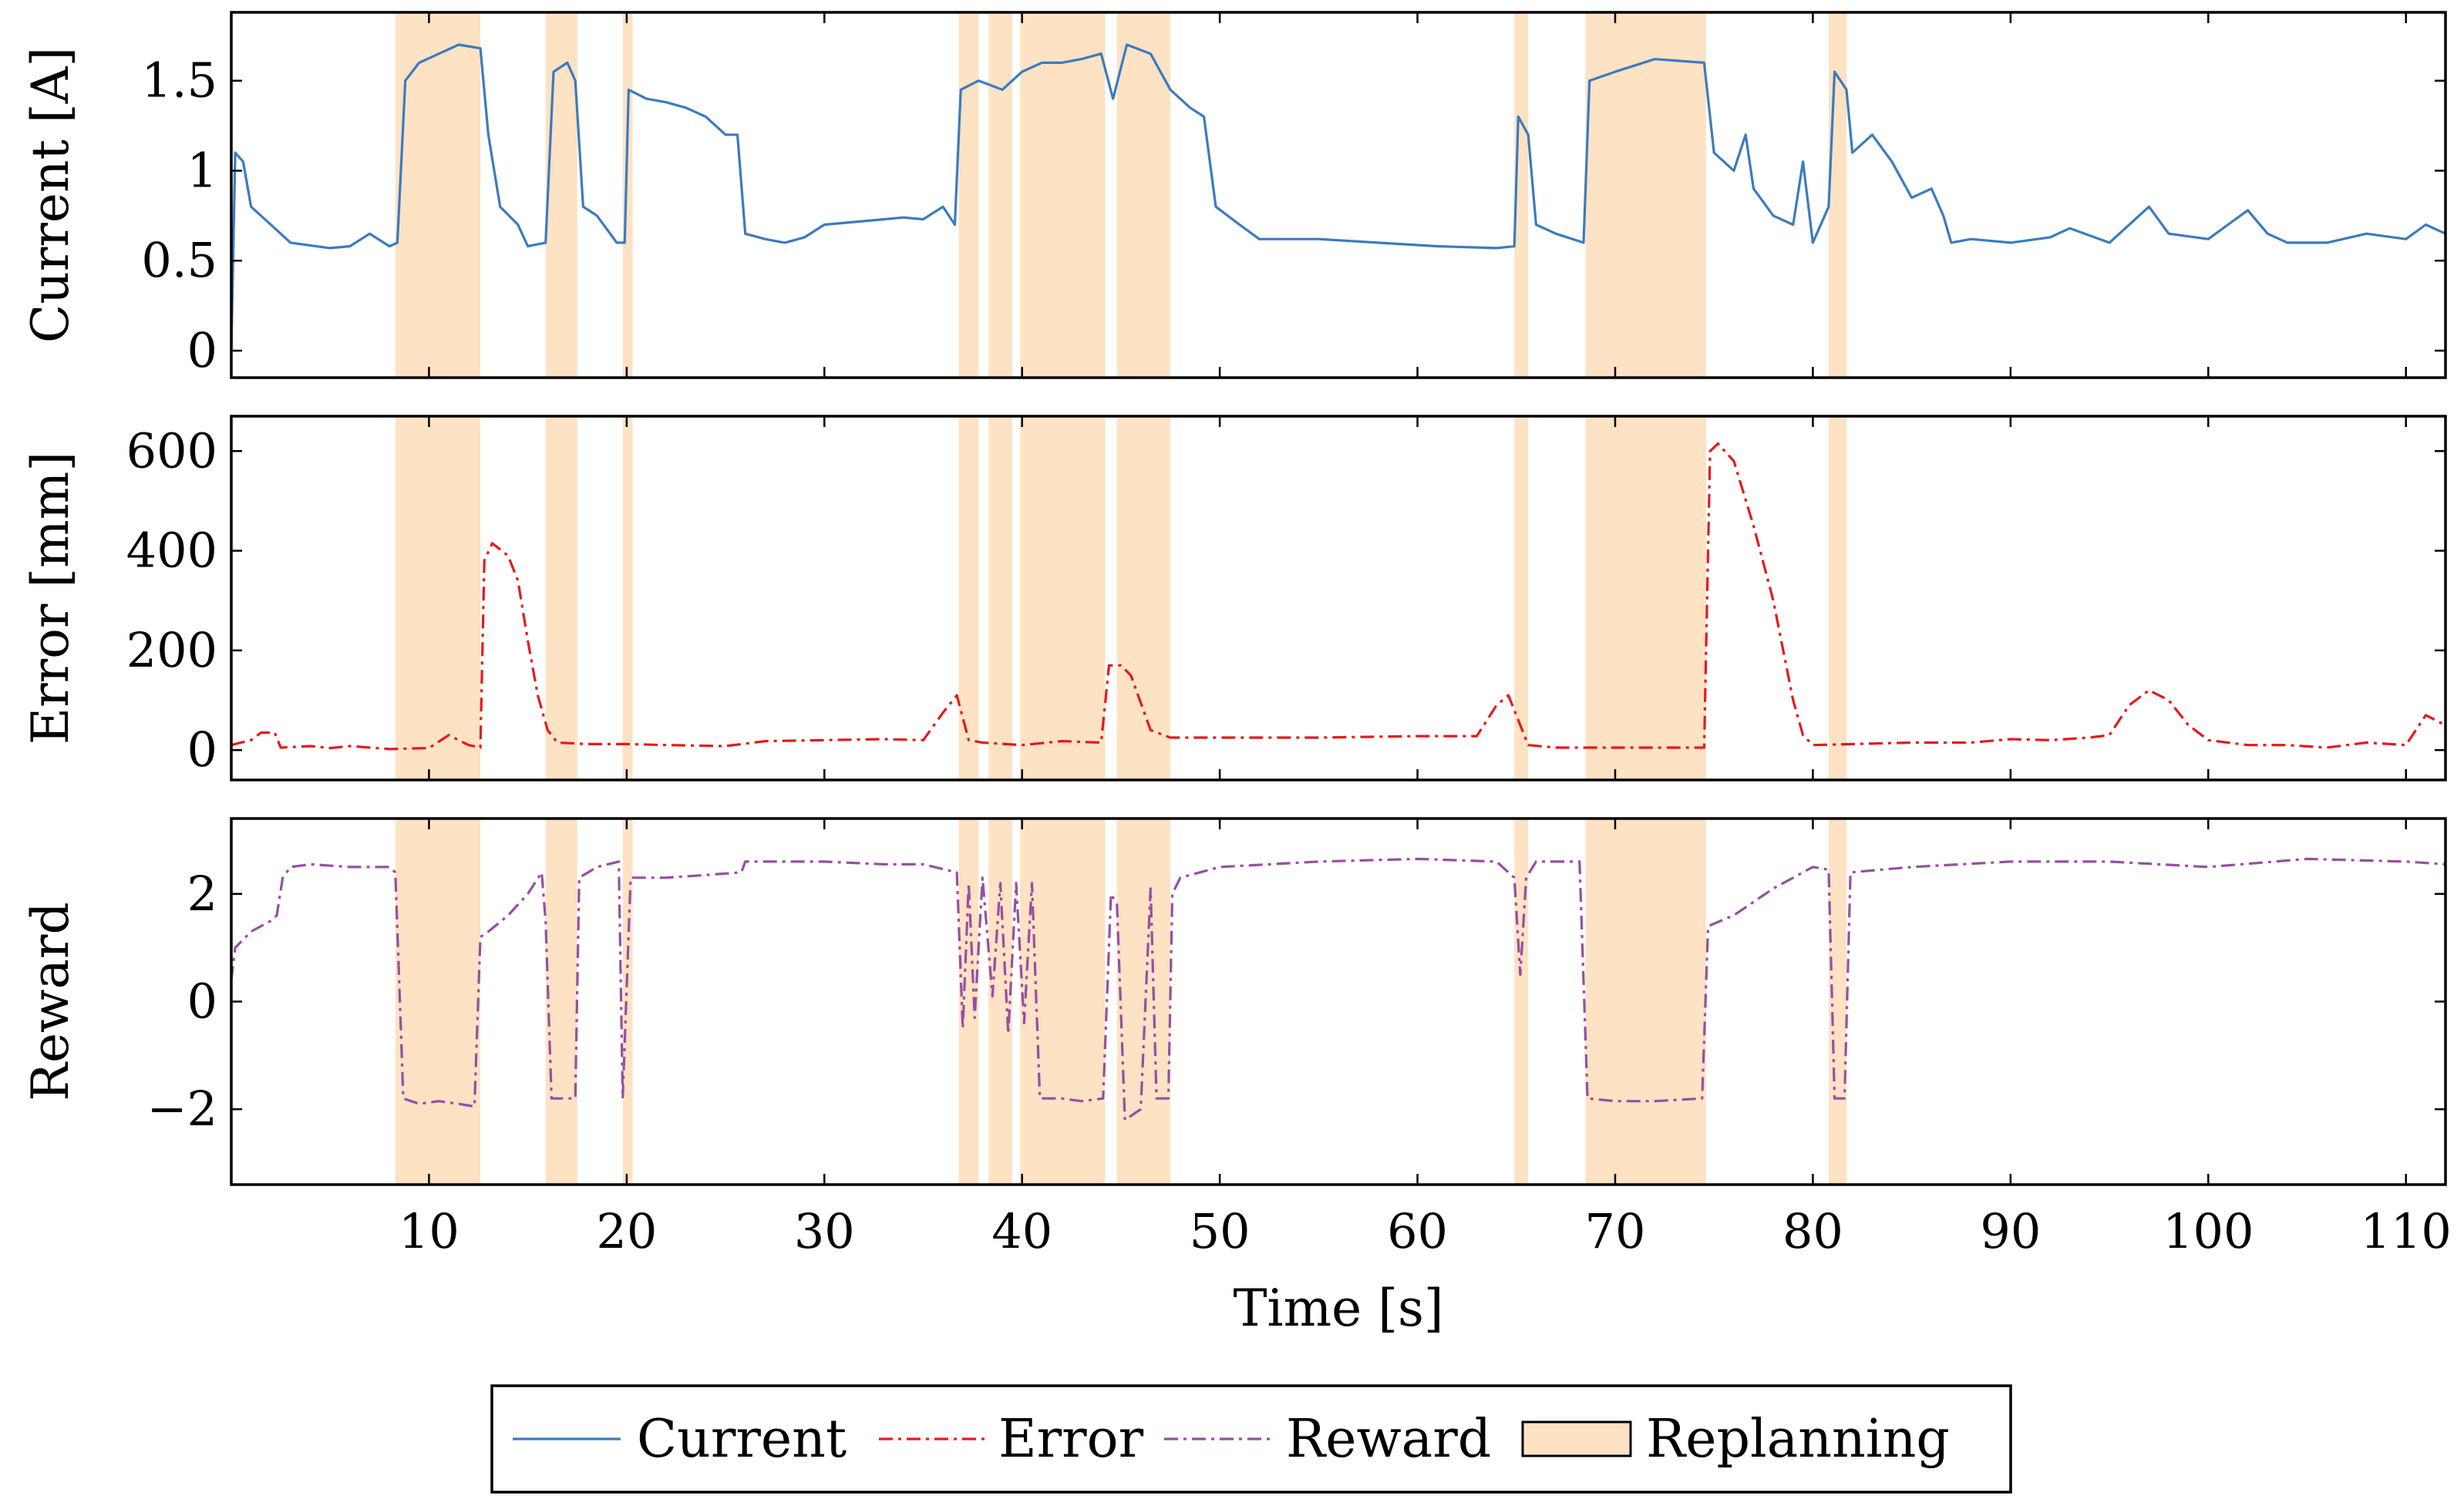 This screenshot has height=1506, width=2464. What do you see at coordinates (429, 1231) in the screenshot?
I see `xtick-label-0: 10` at bounding box center [429, 1231].